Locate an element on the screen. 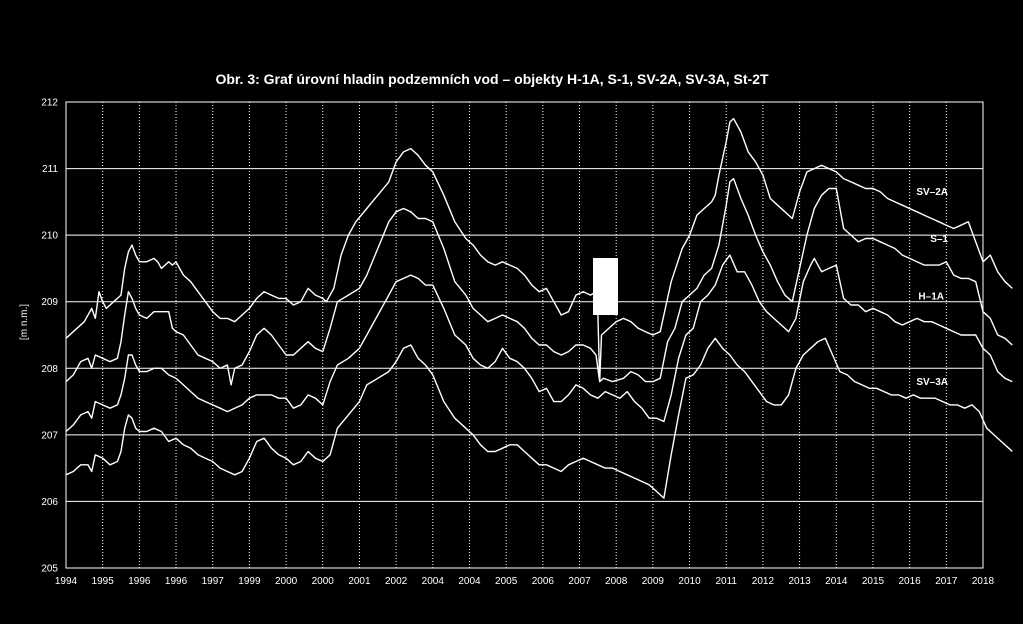 The height and width of the screenshot is (624, 1023). x-tick-label: 1999 is located at coordinates (249, 581).